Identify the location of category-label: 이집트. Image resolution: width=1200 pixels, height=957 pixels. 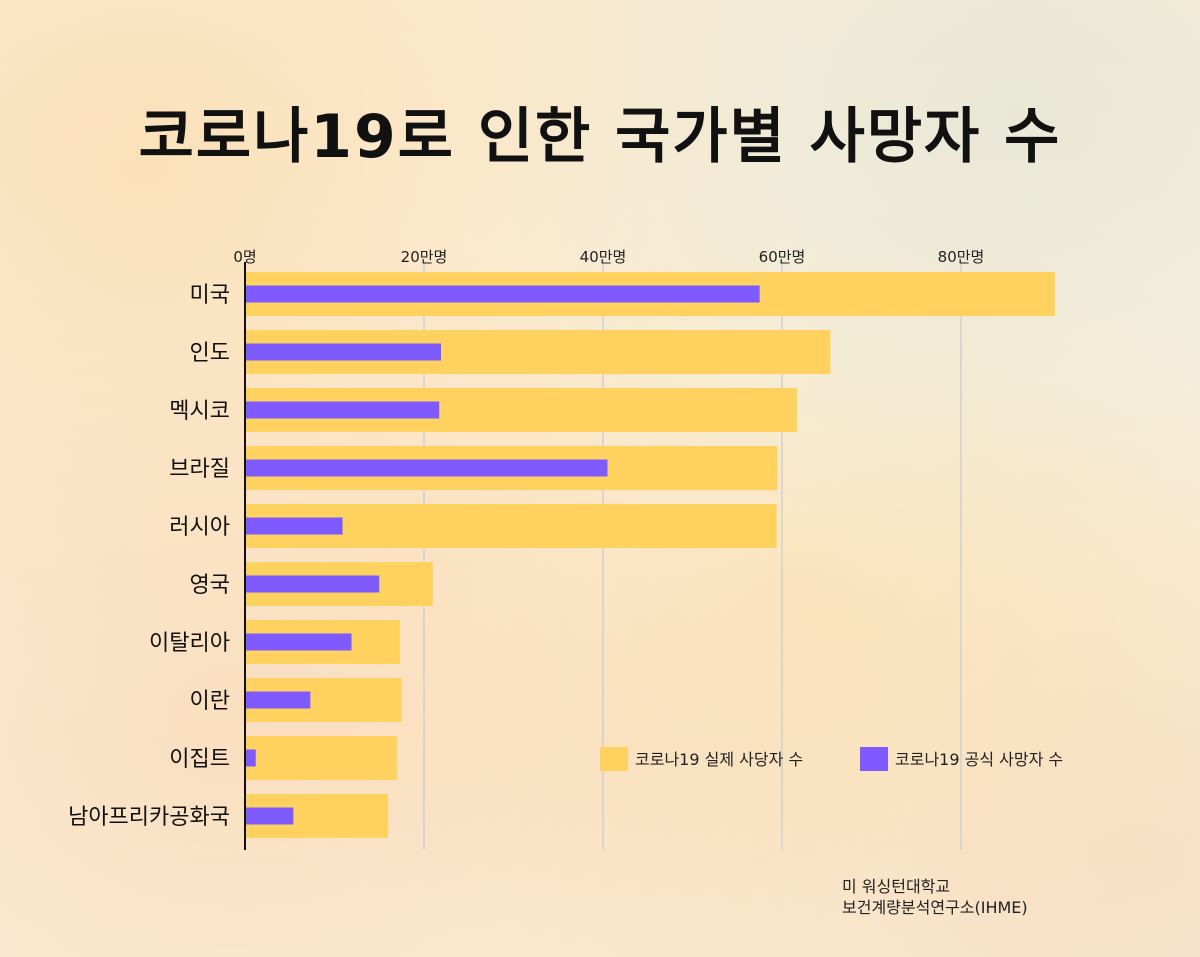
(199, 759).